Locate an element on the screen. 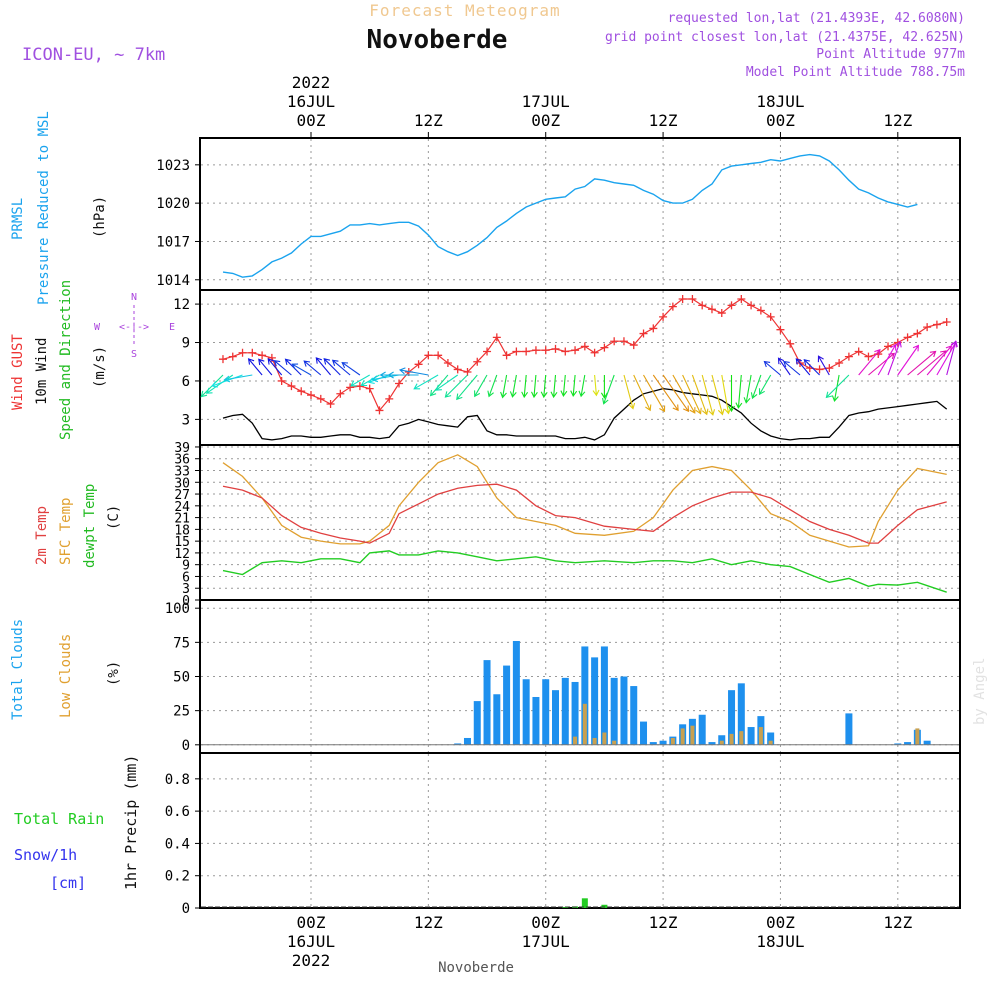  y-tick-label: 25 is located at coordinates (181, 712).